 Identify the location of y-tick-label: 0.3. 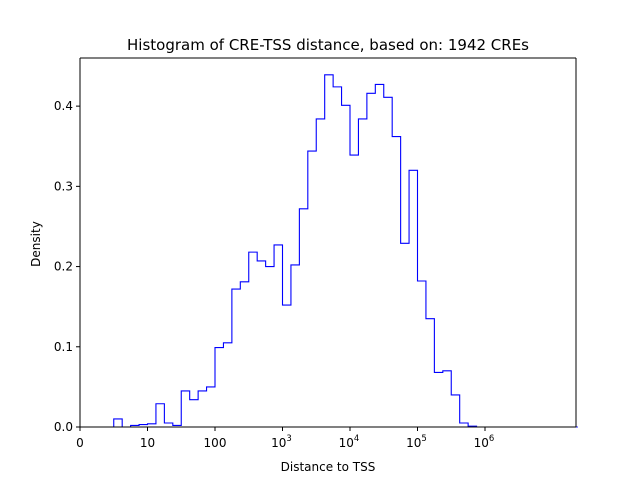
(63, 186).